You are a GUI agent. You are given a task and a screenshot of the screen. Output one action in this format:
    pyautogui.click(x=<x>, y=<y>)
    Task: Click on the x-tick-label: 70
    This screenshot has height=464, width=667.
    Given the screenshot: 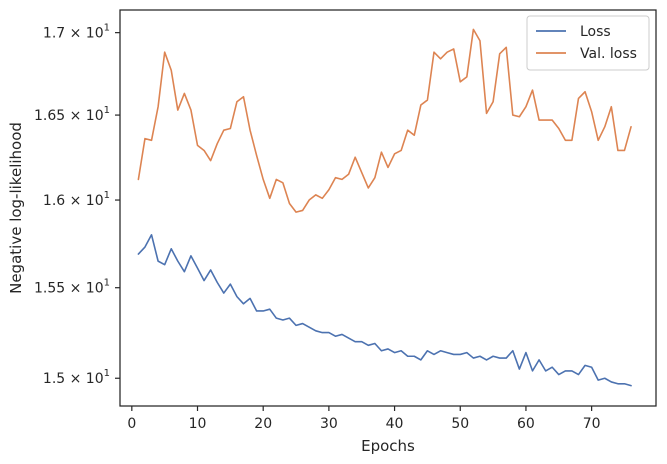 What is the action you would take?
    pyautogui.click(x=592, y=424)
    